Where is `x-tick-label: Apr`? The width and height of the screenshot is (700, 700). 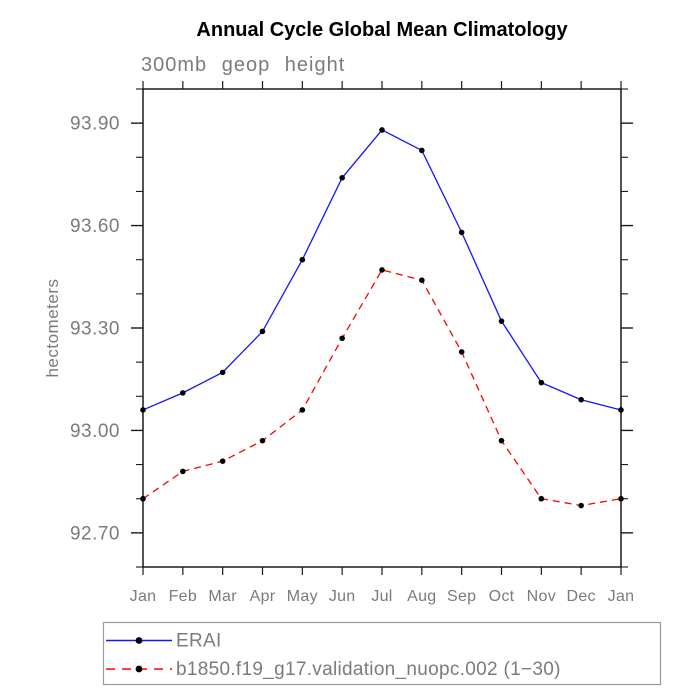 x-tick-label: Apr is located at coordinates (263, 596).